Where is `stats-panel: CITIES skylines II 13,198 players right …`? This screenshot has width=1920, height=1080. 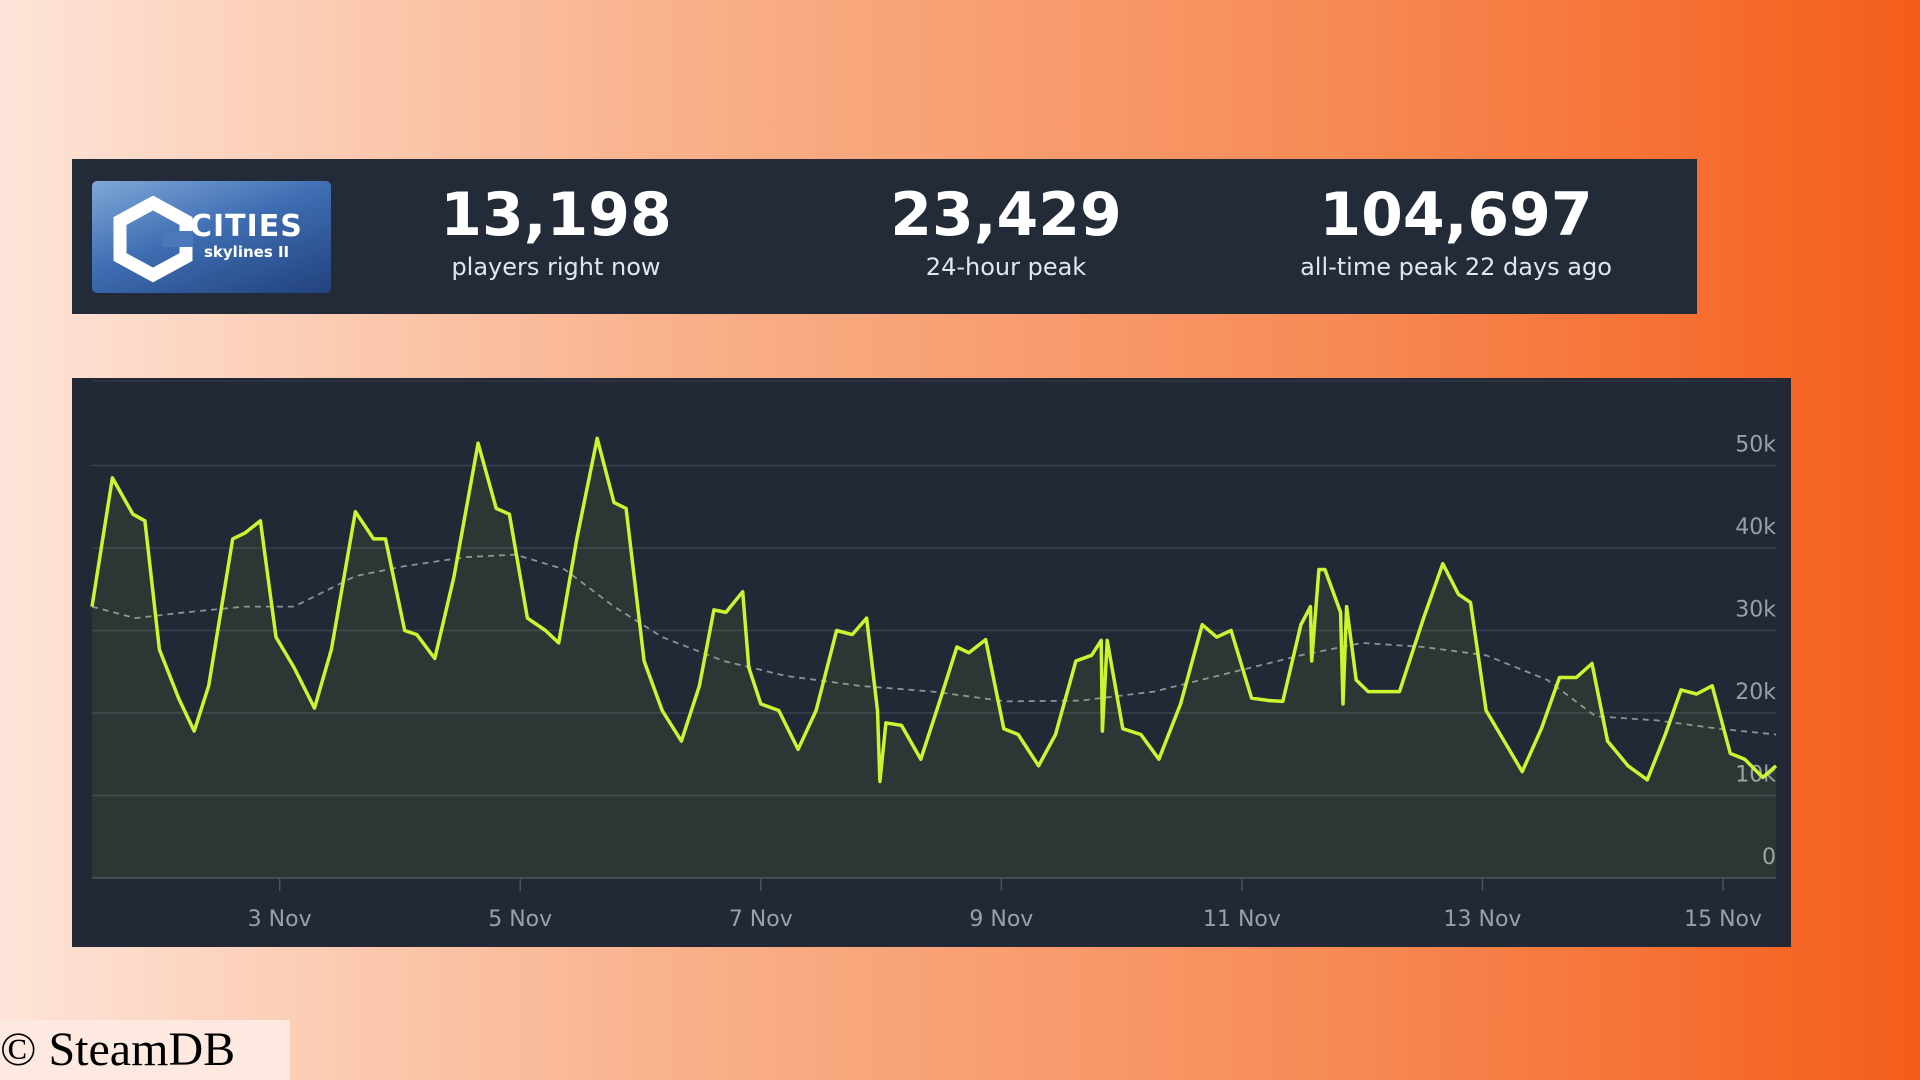
stats-panel: CITIES skylines II 13,198 players right … is located at coordinates (884, 236).